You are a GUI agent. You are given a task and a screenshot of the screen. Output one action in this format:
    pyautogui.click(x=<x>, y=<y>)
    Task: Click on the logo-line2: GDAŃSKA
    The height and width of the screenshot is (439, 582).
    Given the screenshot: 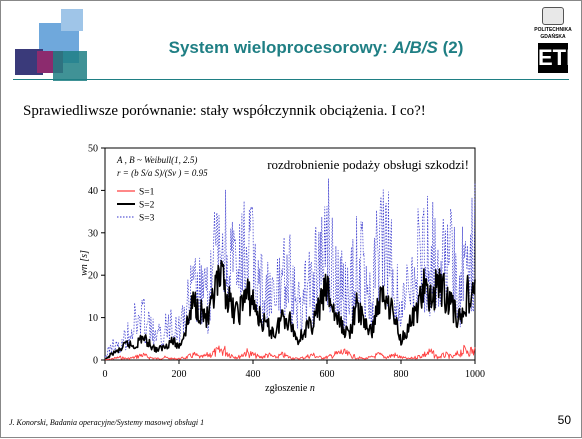 What is the action you would take?
    pyautogui.click(x=553, y=37)
    